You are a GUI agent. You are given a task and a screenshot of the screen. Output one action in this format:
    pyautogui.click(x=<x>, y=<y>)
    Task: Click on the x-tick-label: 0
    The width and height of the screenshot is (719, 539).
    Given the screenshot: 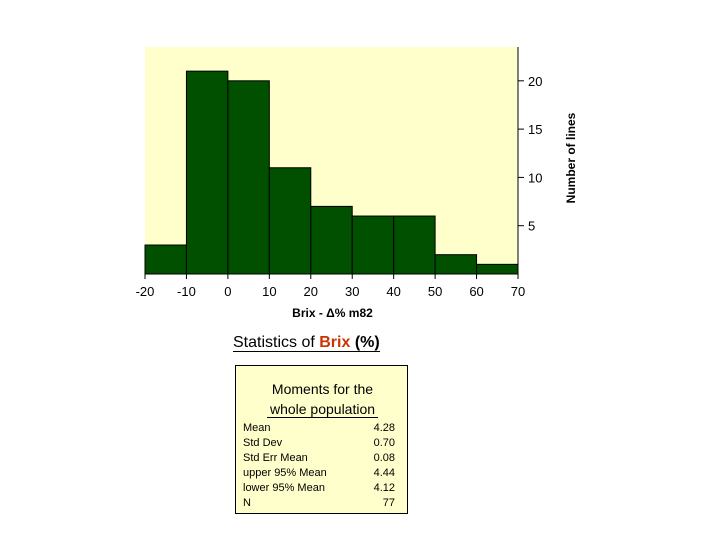 What is the action you would take?
    pyautogui.click(x=227, y=291)
    